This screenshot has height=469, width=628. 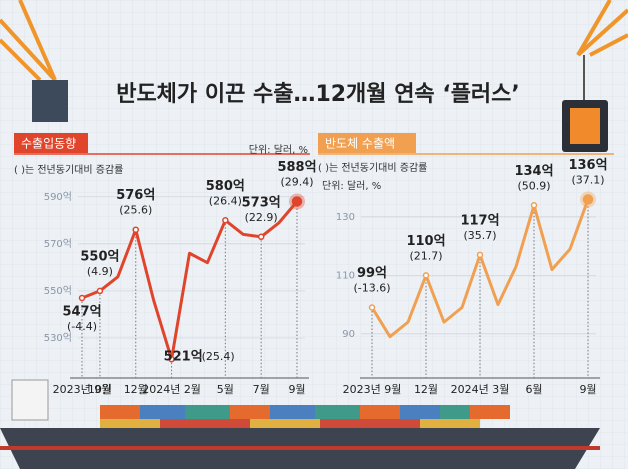 I want to click on chip-core, so click(x=585, y=126).